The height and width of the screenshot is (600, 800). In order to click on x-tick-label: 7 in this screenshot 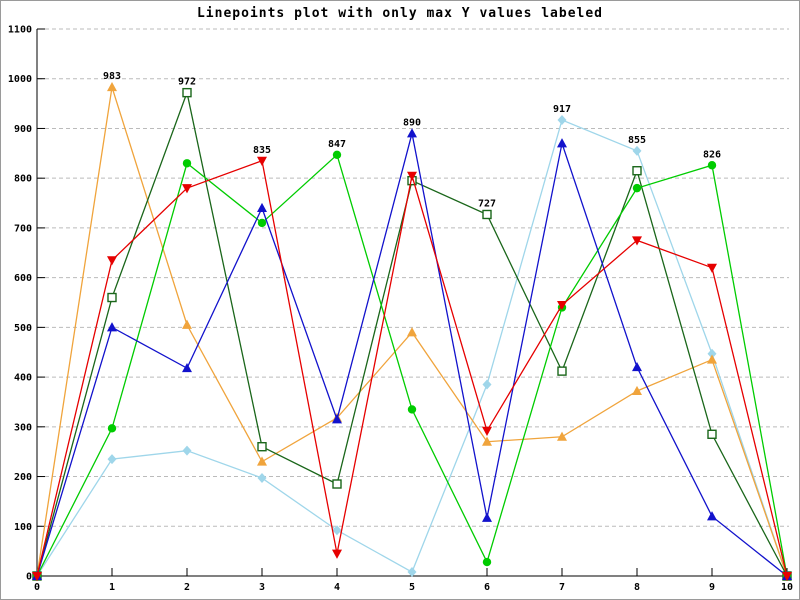, I will do `click(562, 587)`.